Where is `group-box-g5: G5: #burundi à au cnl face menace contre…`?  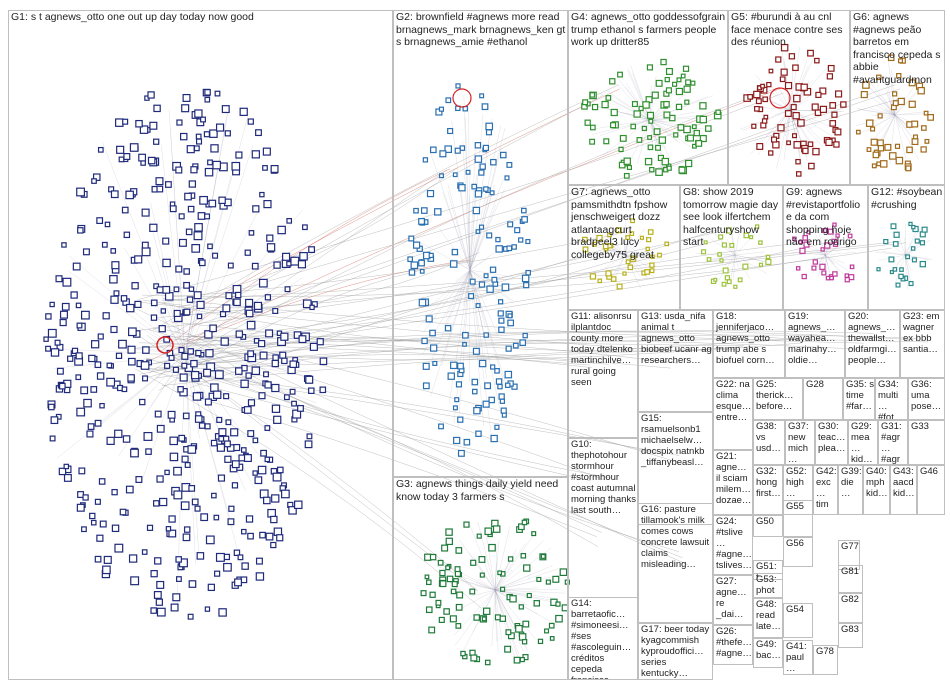
group-box-g5: G5: #burundi à au cnl face menace contre… is located at coordinates (789, 97).